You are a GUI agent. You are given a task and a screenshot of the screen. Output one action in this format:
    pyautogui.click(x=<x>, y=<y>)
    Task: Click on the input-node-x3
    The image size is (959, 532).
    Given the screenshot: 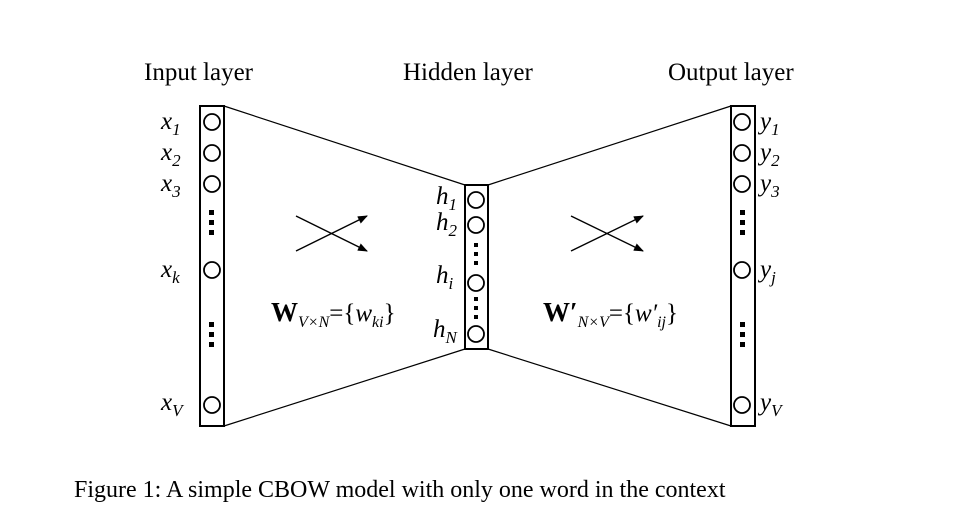 What is the action you would take?
    pyautogui.click(x=212, y=184)
    